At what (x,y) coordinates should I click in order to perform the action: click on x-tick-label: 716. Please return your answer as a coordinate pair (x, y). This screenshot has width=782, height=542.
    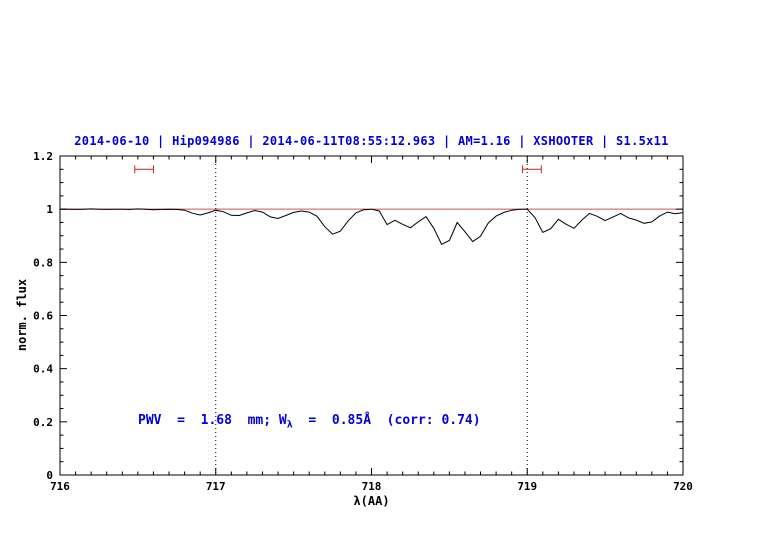
    Looking at the image, I should click on (60, 486).